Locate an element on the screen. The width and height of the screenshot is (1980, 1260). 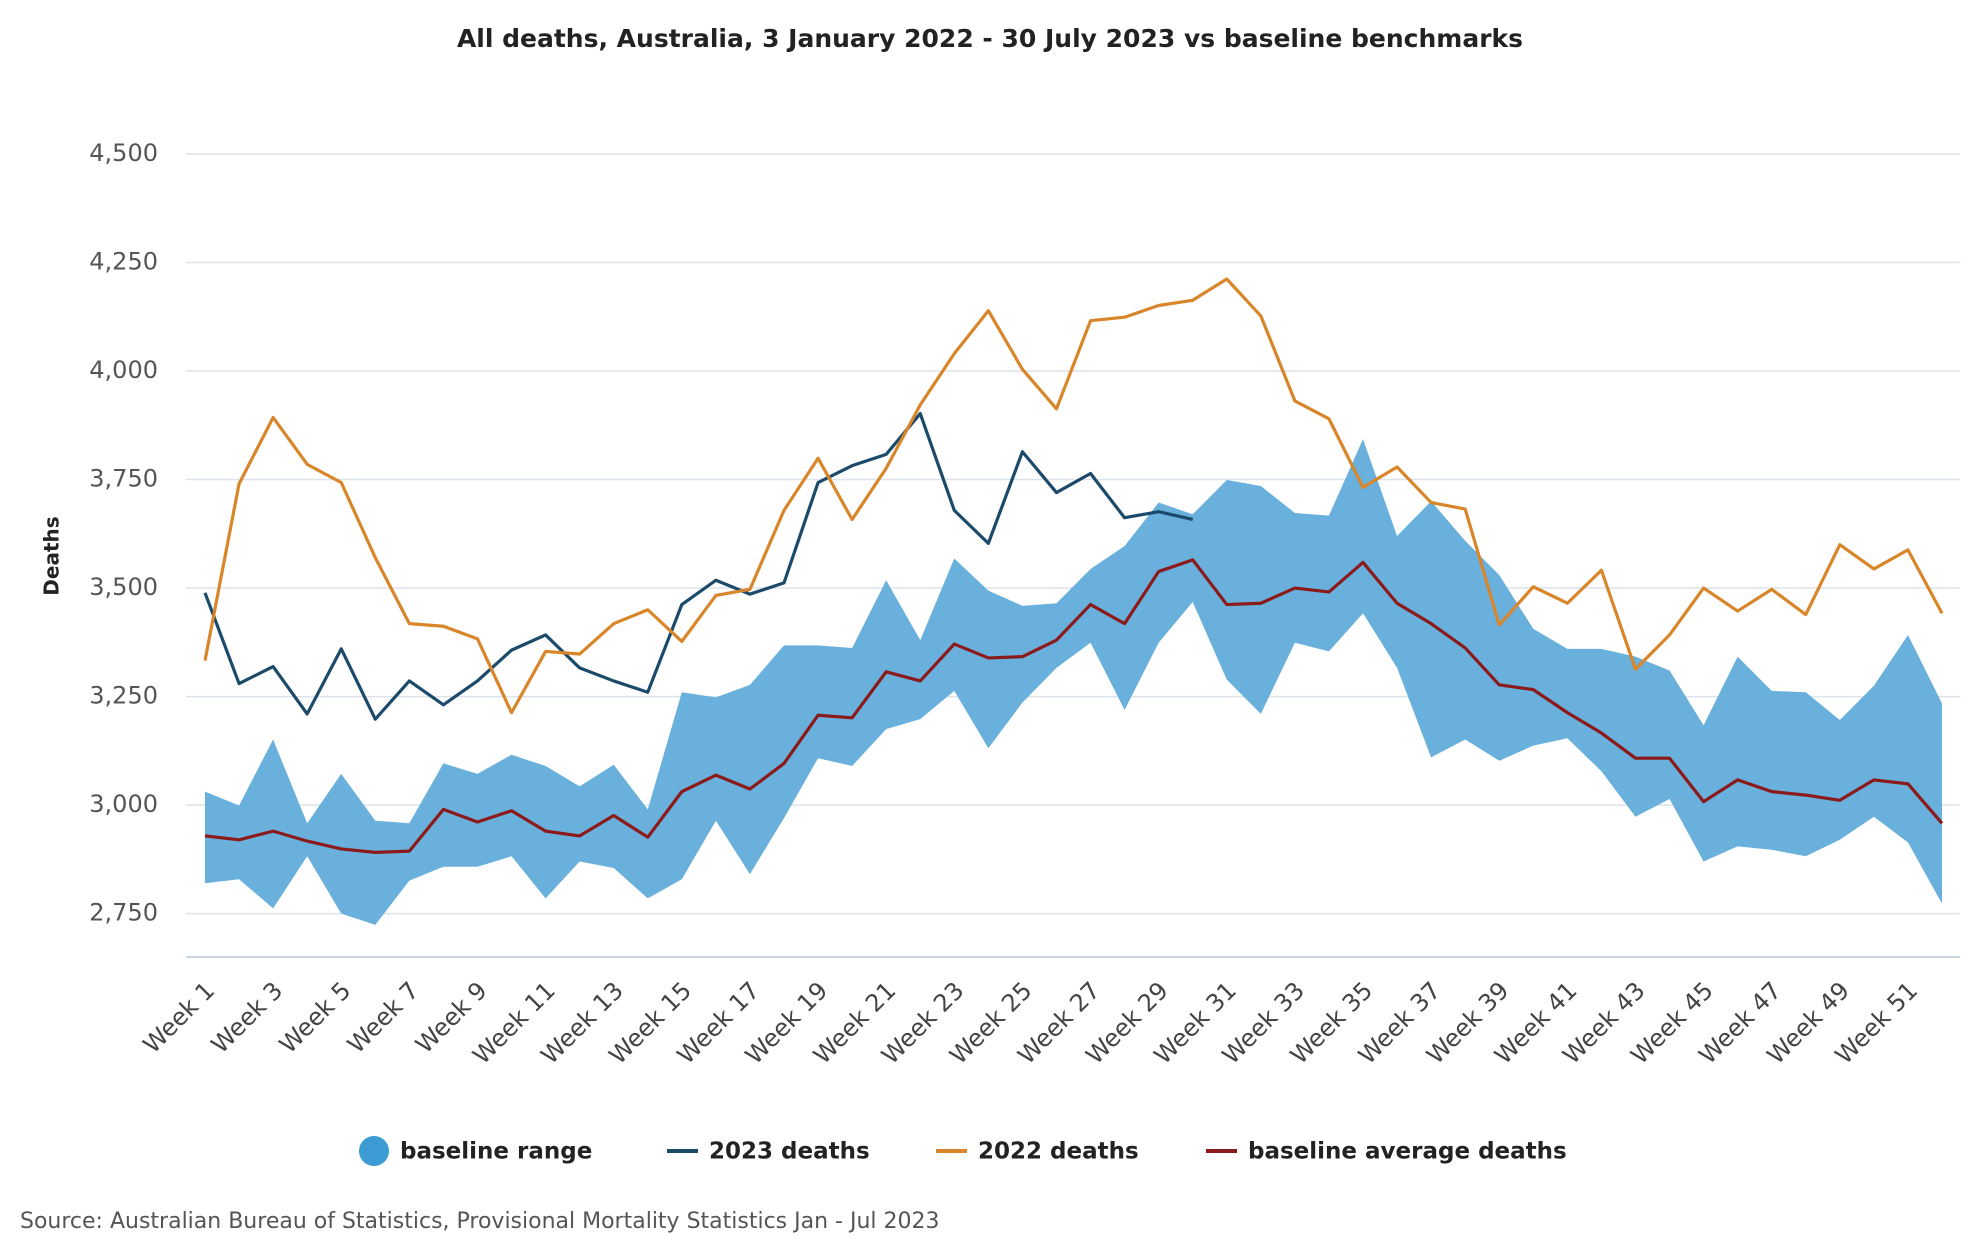
y-tick-label: 4,250 is located at coordinates (123, 262).